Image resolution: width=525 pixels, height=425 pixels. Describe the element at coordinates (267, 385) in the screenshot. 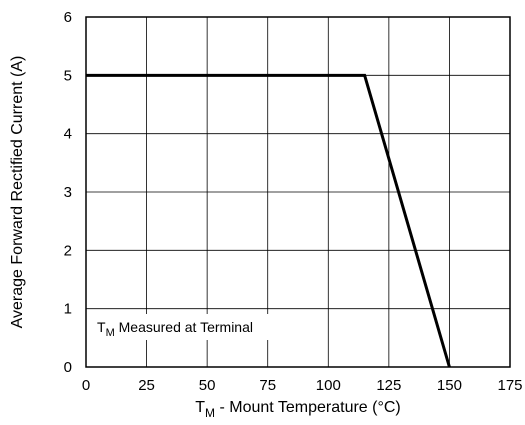

I see `x-tick-label-75: 75` at that location.